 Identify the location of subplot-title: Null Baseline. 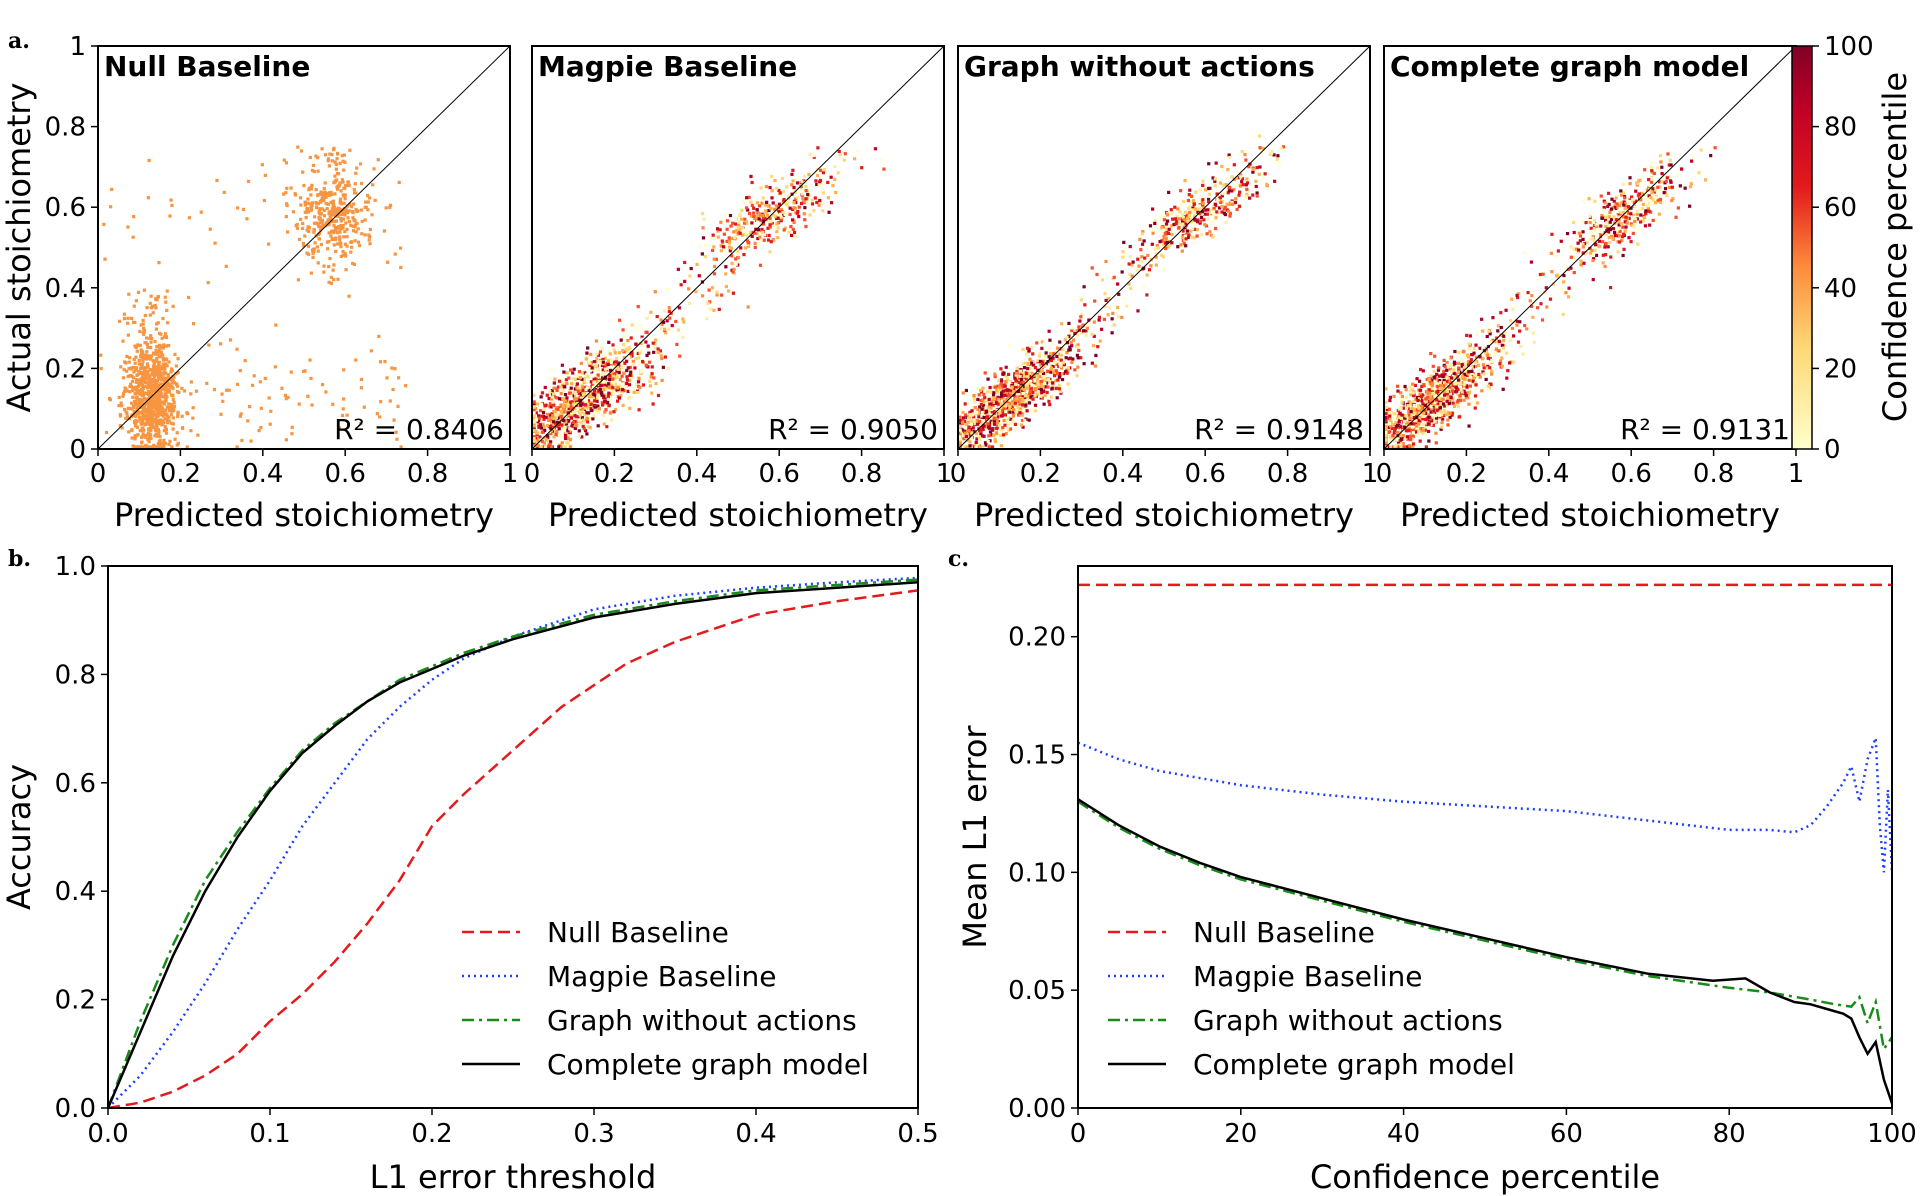
(207, 66).